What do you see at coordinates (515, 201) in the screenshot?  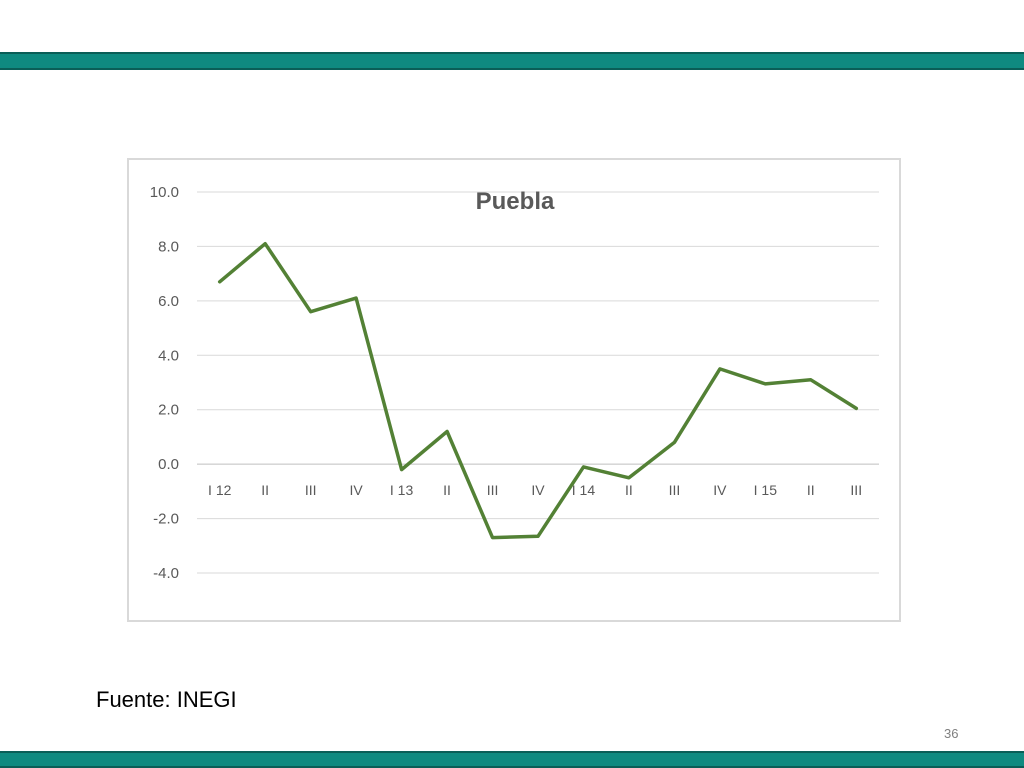 I see `chart-title: Puebla` at bounding box center [515, 201].